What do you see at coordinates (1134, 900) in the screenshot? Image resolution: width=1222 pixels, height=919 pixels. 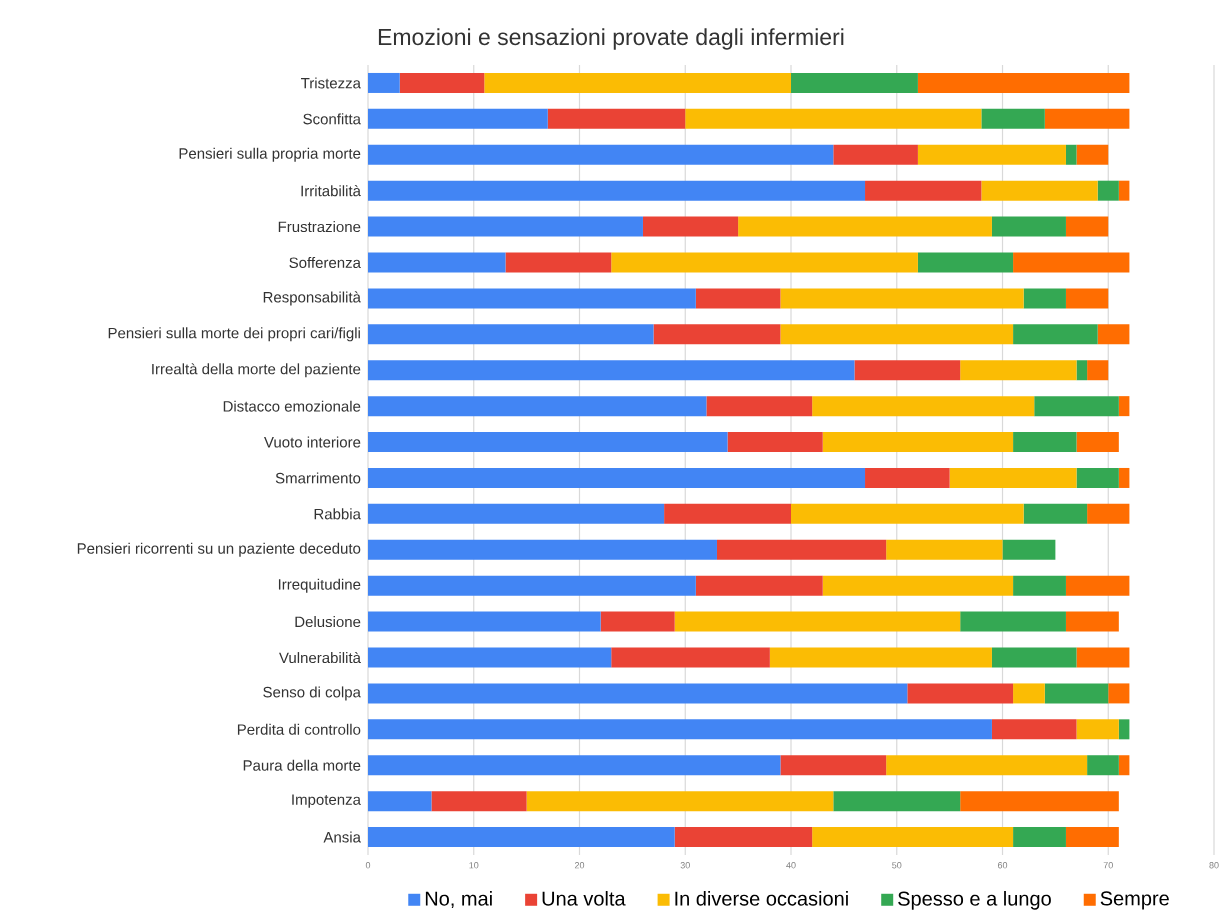 I see `legend-label: Sempre` at bounding box center [1134, 900].